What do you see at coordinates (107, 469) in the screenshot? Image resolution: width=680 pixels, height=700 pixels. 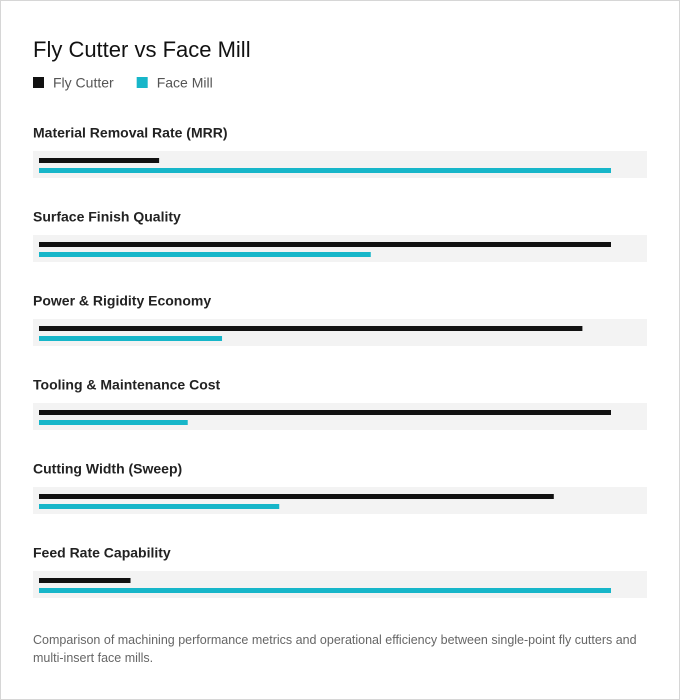 I see `category-label: Cutting Width (Sweep)` at bounding box center [107, 469].